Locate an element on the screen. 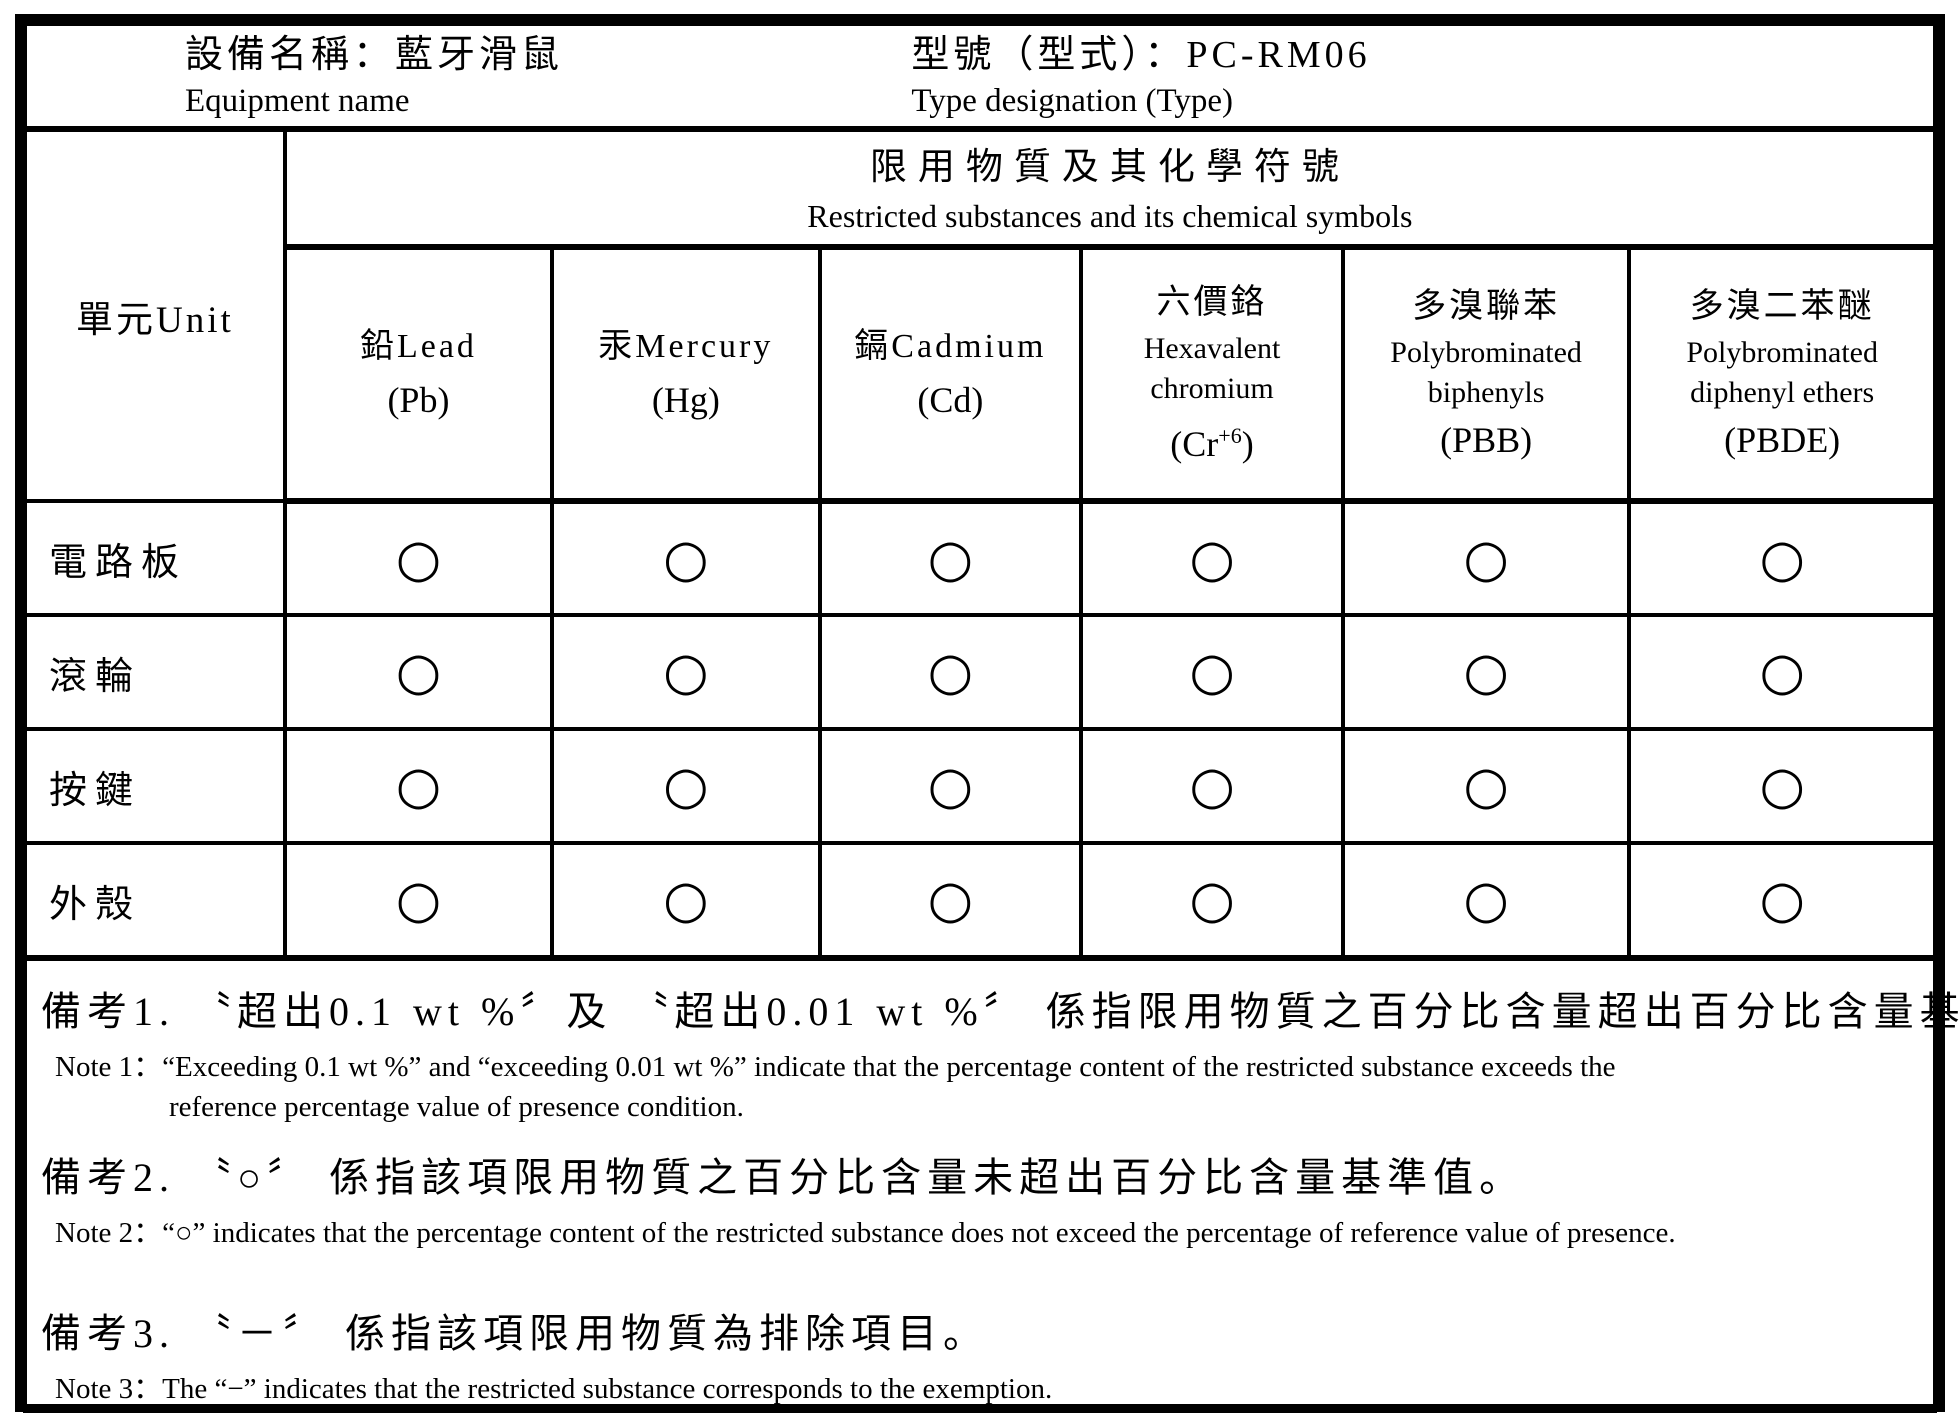 This screenshot has width=1960, height=1428. lead-label: 鉛Lead is located at coordinates (418, 346).